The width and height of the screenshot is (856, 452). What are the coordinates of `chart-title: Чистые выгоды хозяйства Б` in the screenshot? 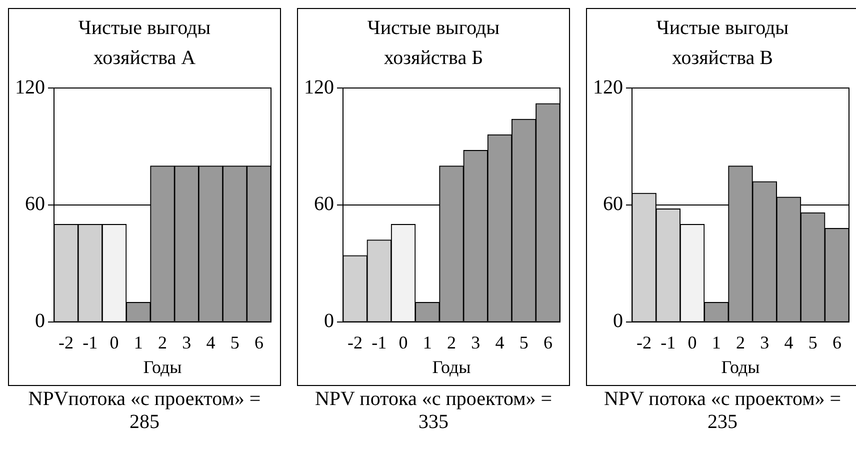 It's located at (433, 43).